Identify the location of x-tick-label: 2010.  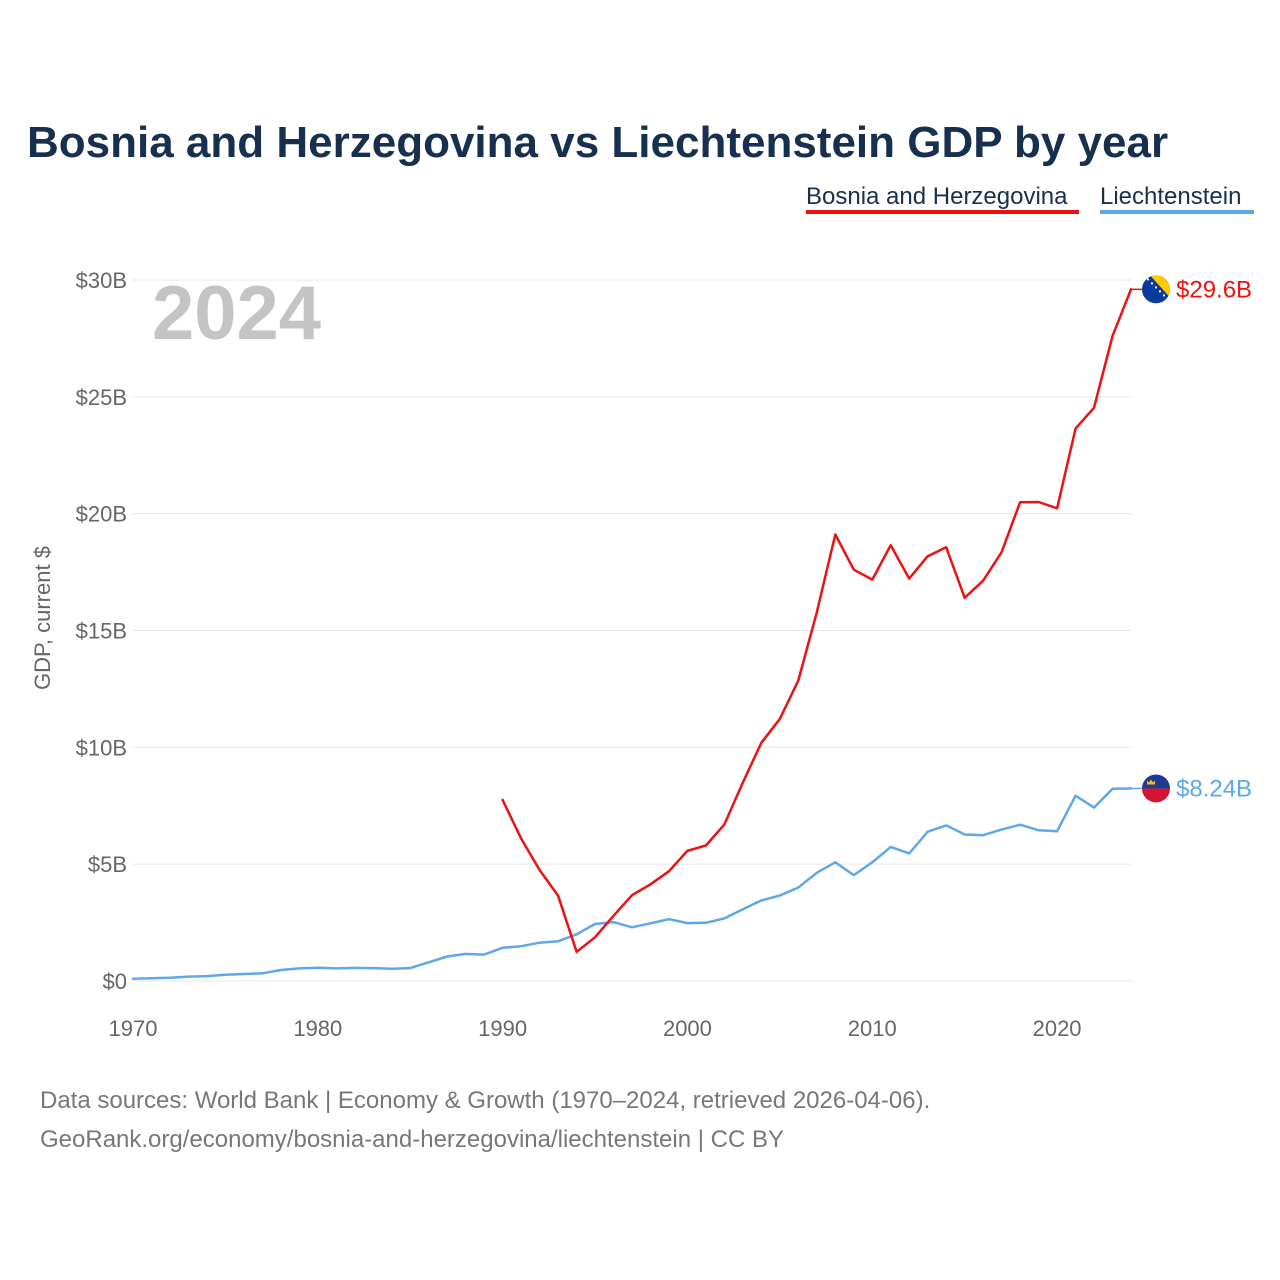
(872, 1028).